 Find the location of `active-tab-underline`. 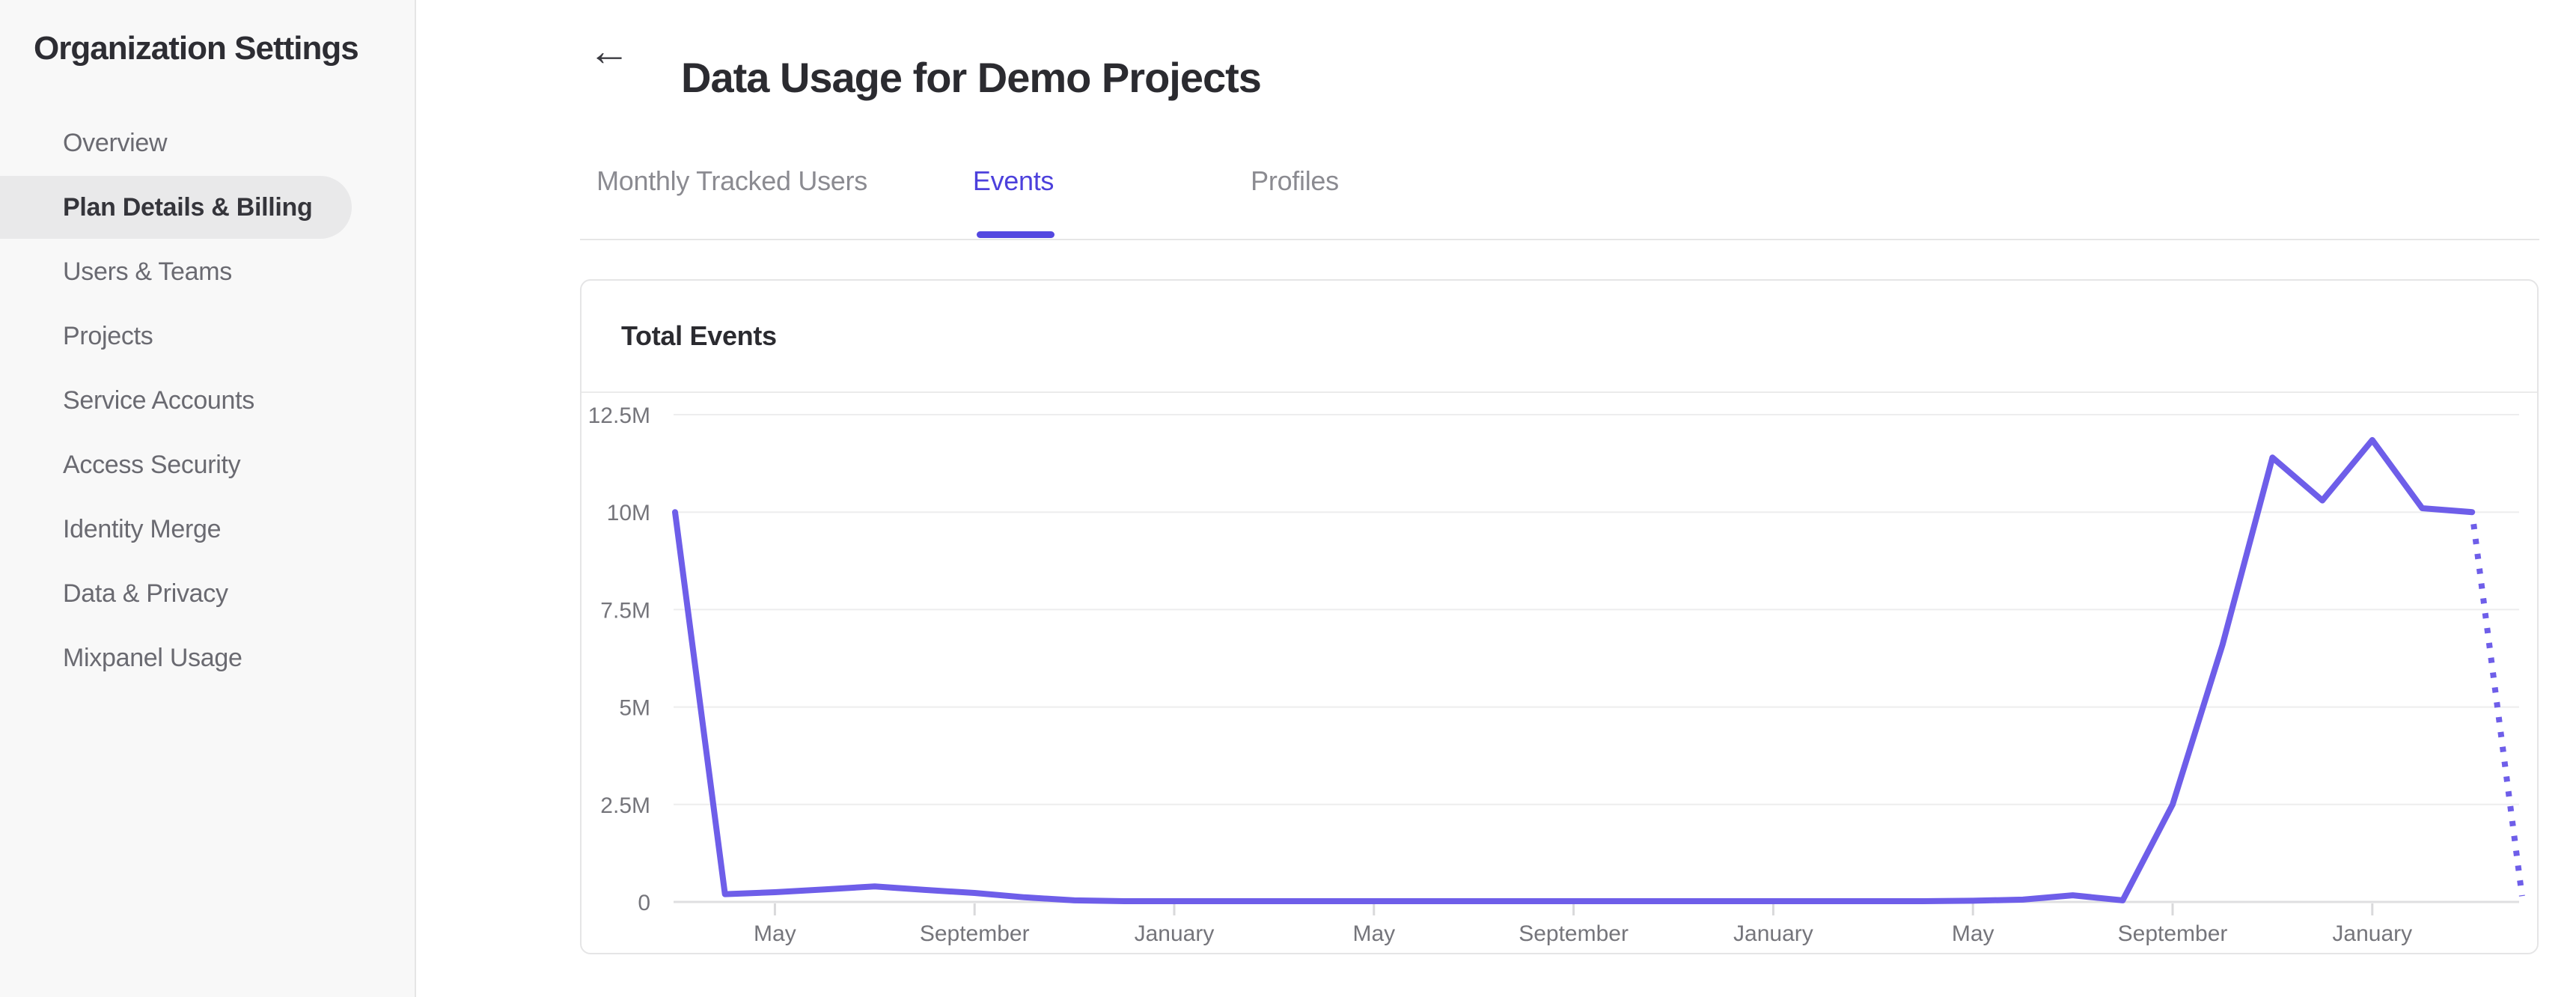

active-tab-underline is located at coordinates (1015, 234).